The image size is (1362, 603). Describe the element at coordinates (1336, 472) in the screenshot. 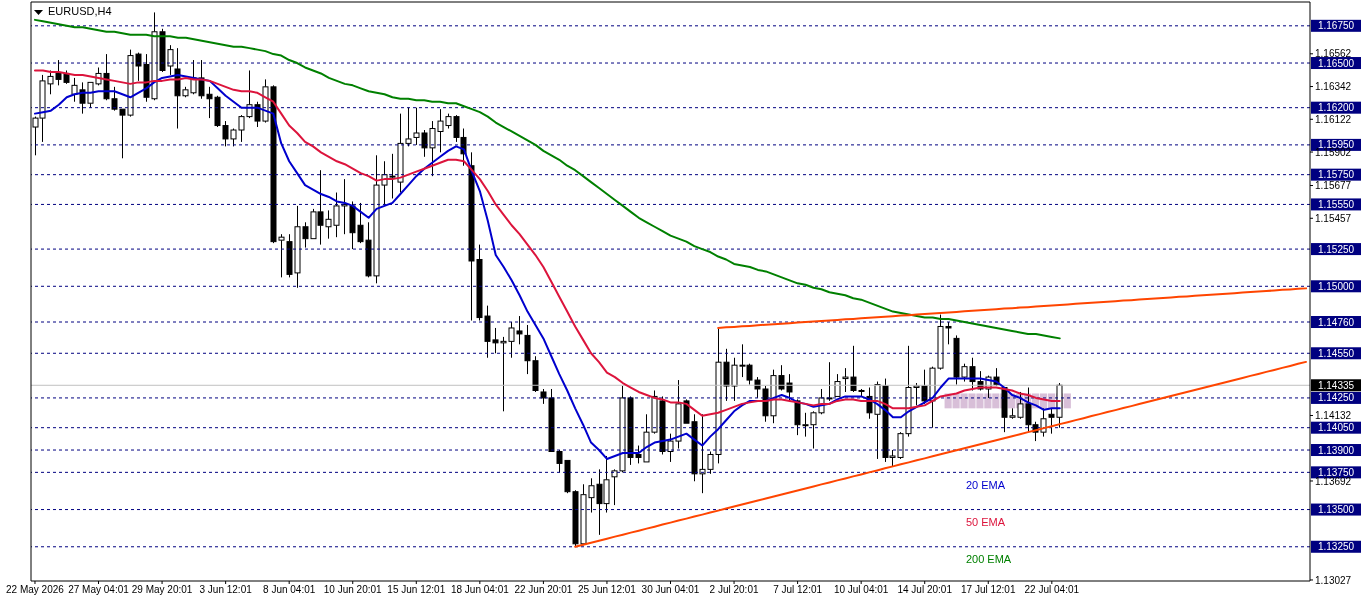

I see `ref-line-label: 1.13750` at that location.